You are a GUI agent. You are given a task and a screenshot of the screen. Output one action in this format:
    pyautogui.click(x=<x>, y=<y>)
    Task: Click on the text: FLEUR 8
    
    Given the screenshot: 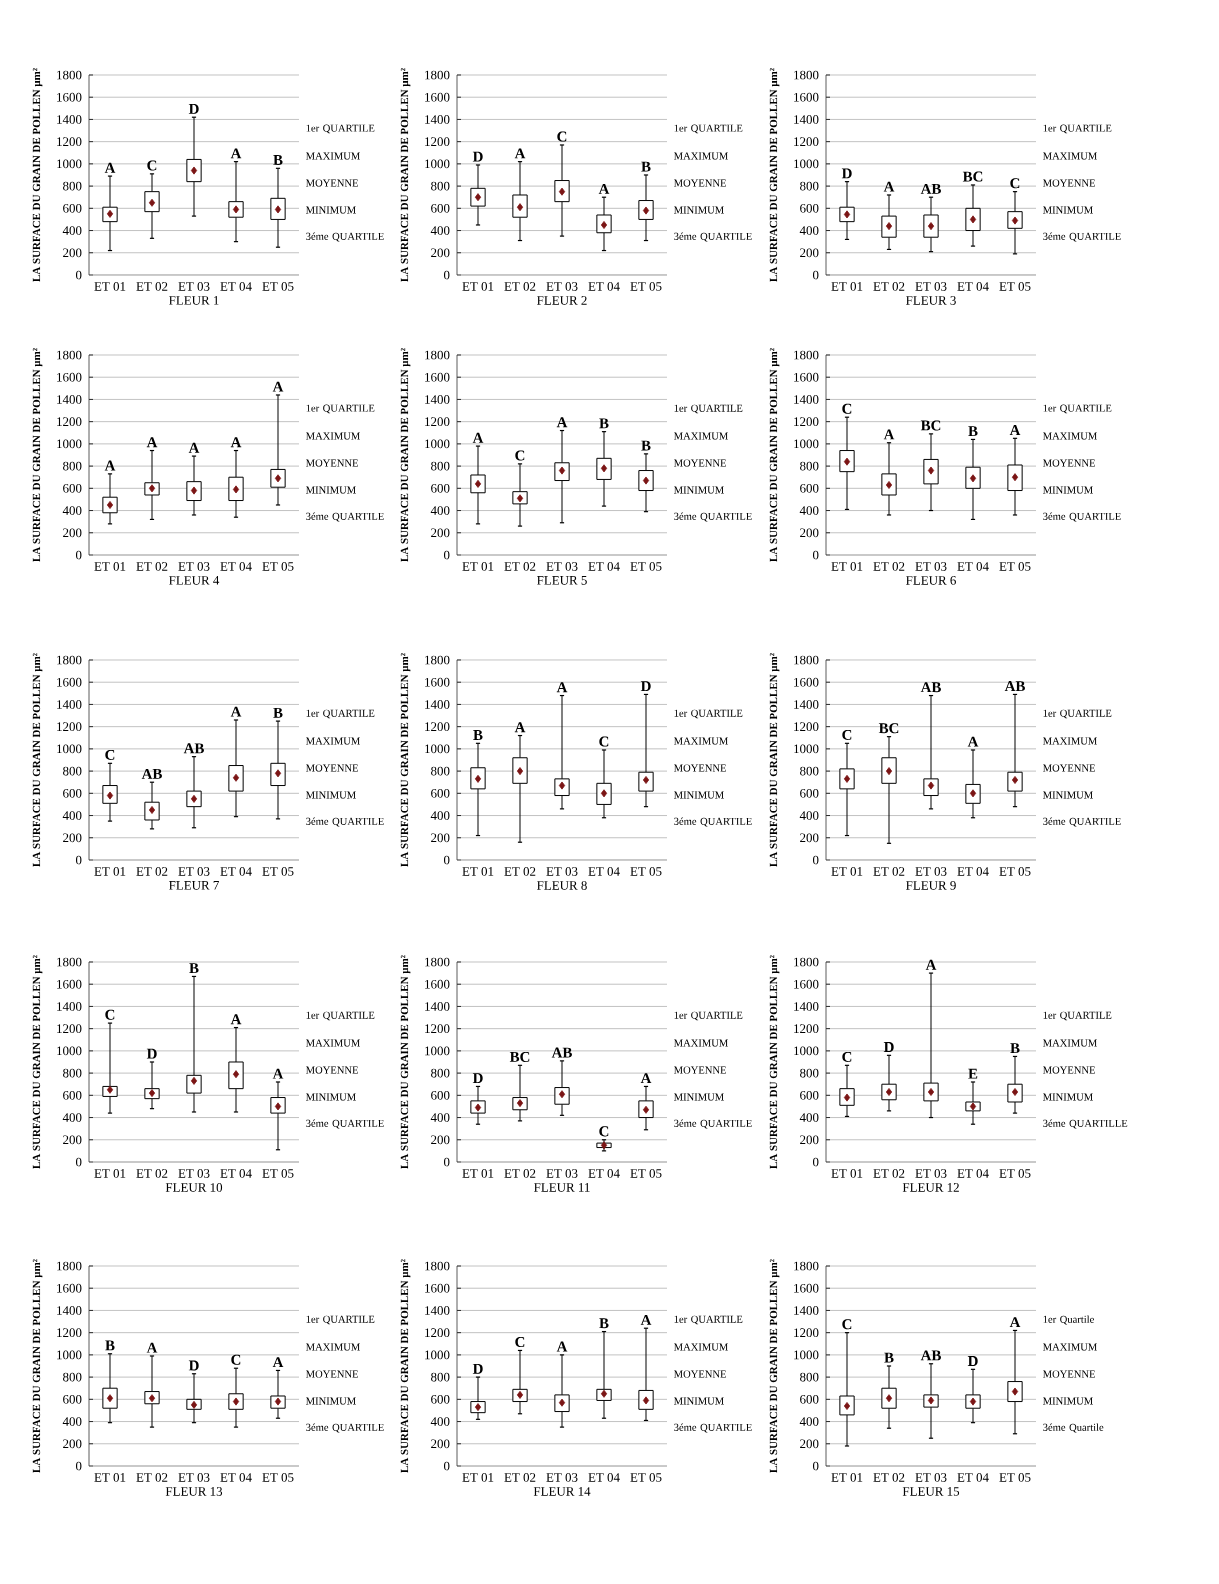 What is the action you would take?
    pyautogui.click(x=562, y=885)
    